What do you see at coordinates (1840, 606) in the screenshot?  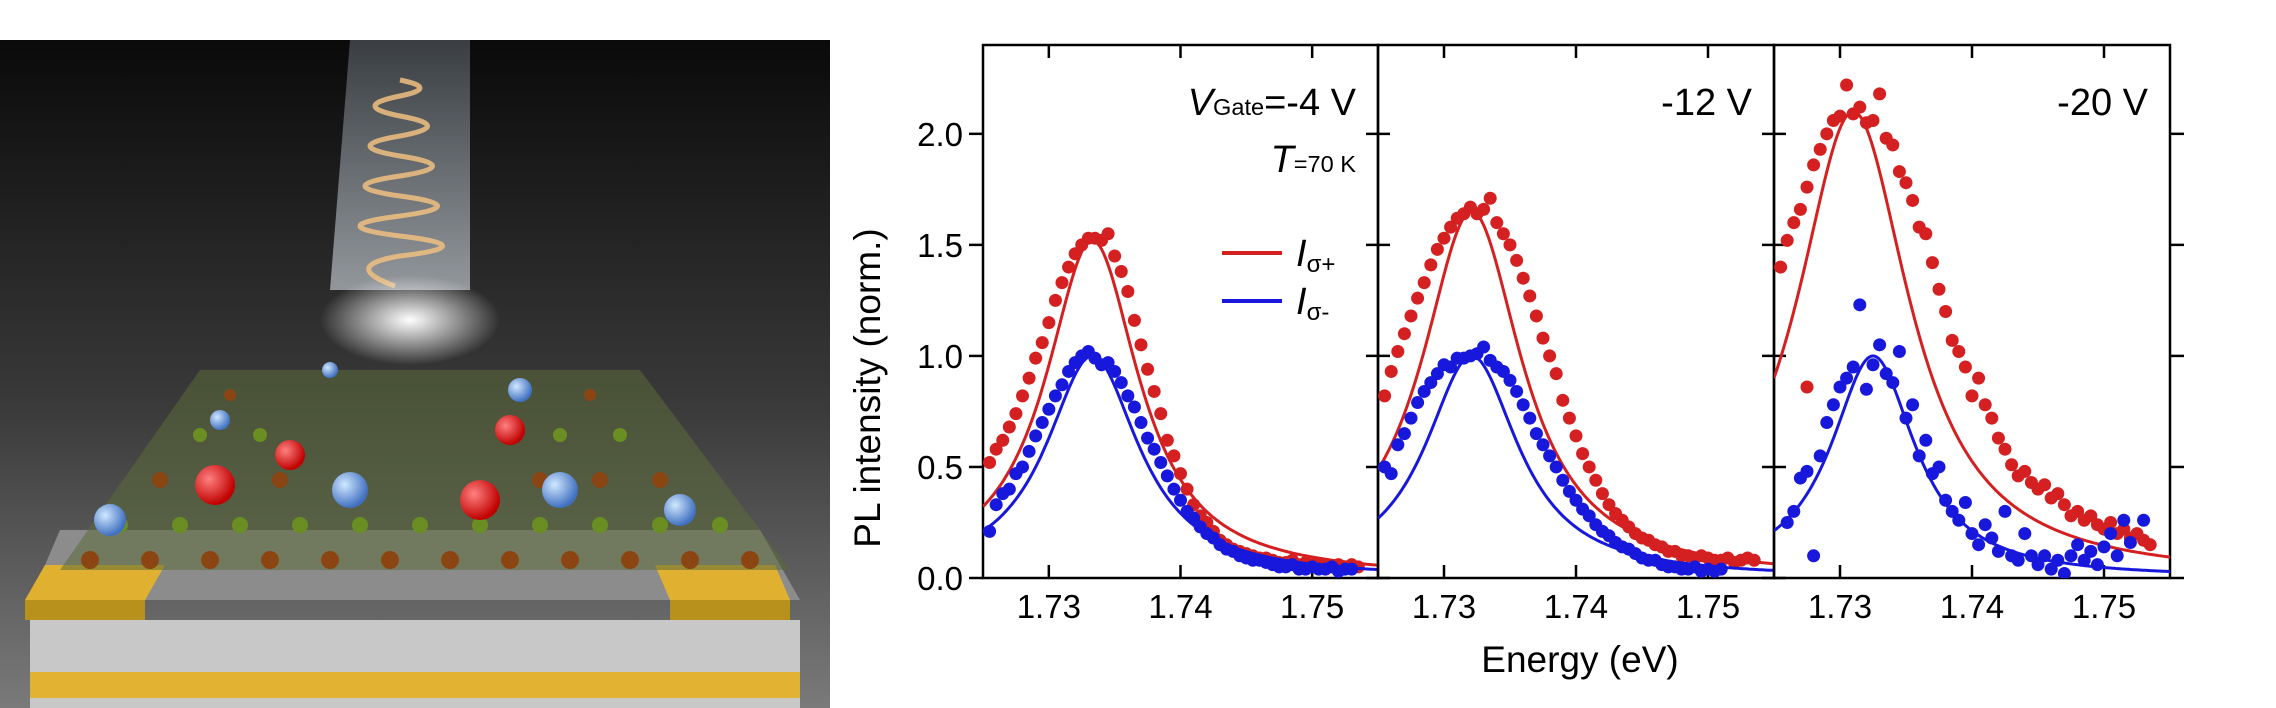 I see `x-tick-label: 1.73` at bounding box center [1840, 606].